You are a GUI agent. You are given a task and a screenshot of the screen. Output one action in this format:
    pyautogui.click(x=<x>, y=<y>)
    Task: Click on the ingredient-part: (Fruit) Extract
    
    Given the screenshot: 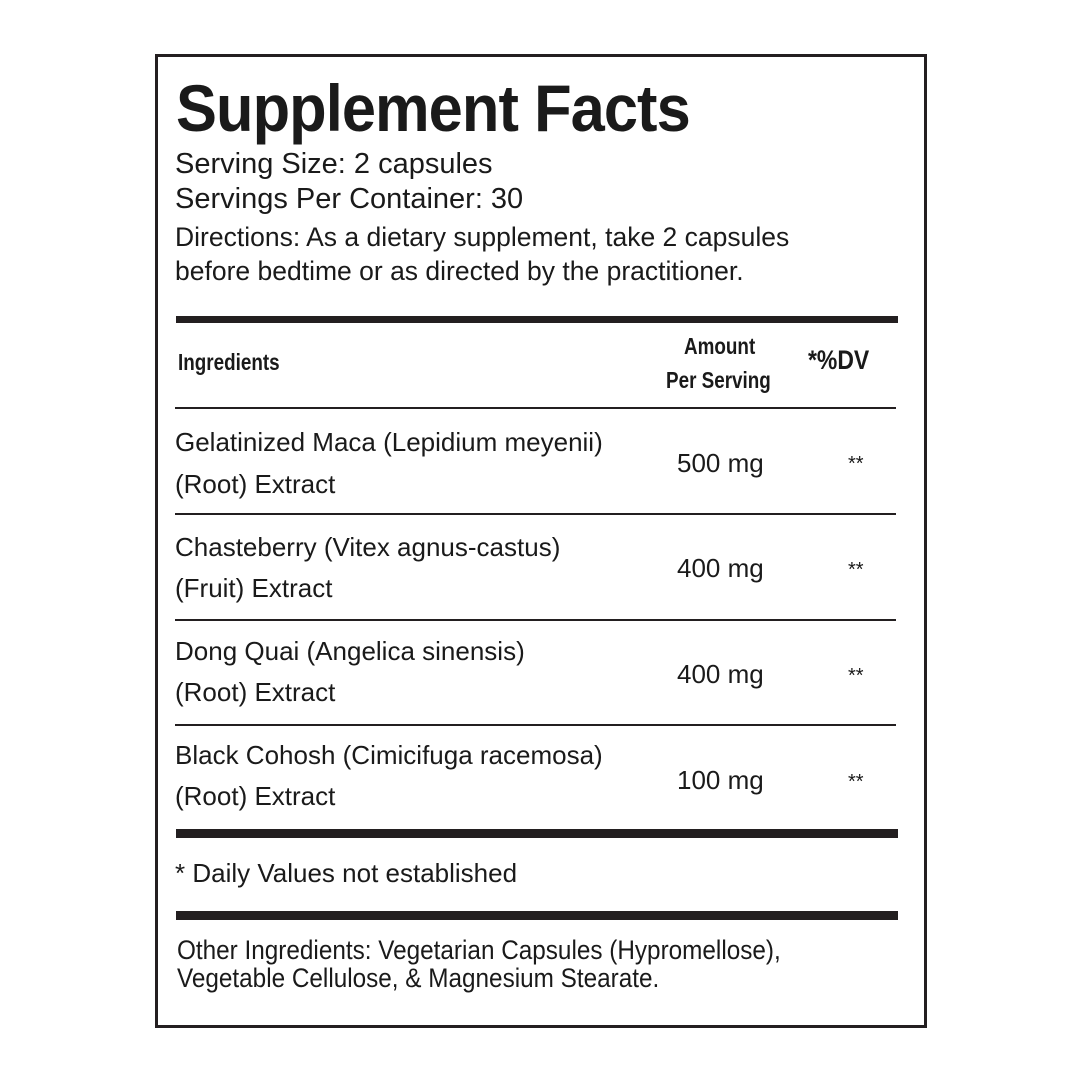 What is the action you would take?
    pyautogui.click(x=254, y=588)
    